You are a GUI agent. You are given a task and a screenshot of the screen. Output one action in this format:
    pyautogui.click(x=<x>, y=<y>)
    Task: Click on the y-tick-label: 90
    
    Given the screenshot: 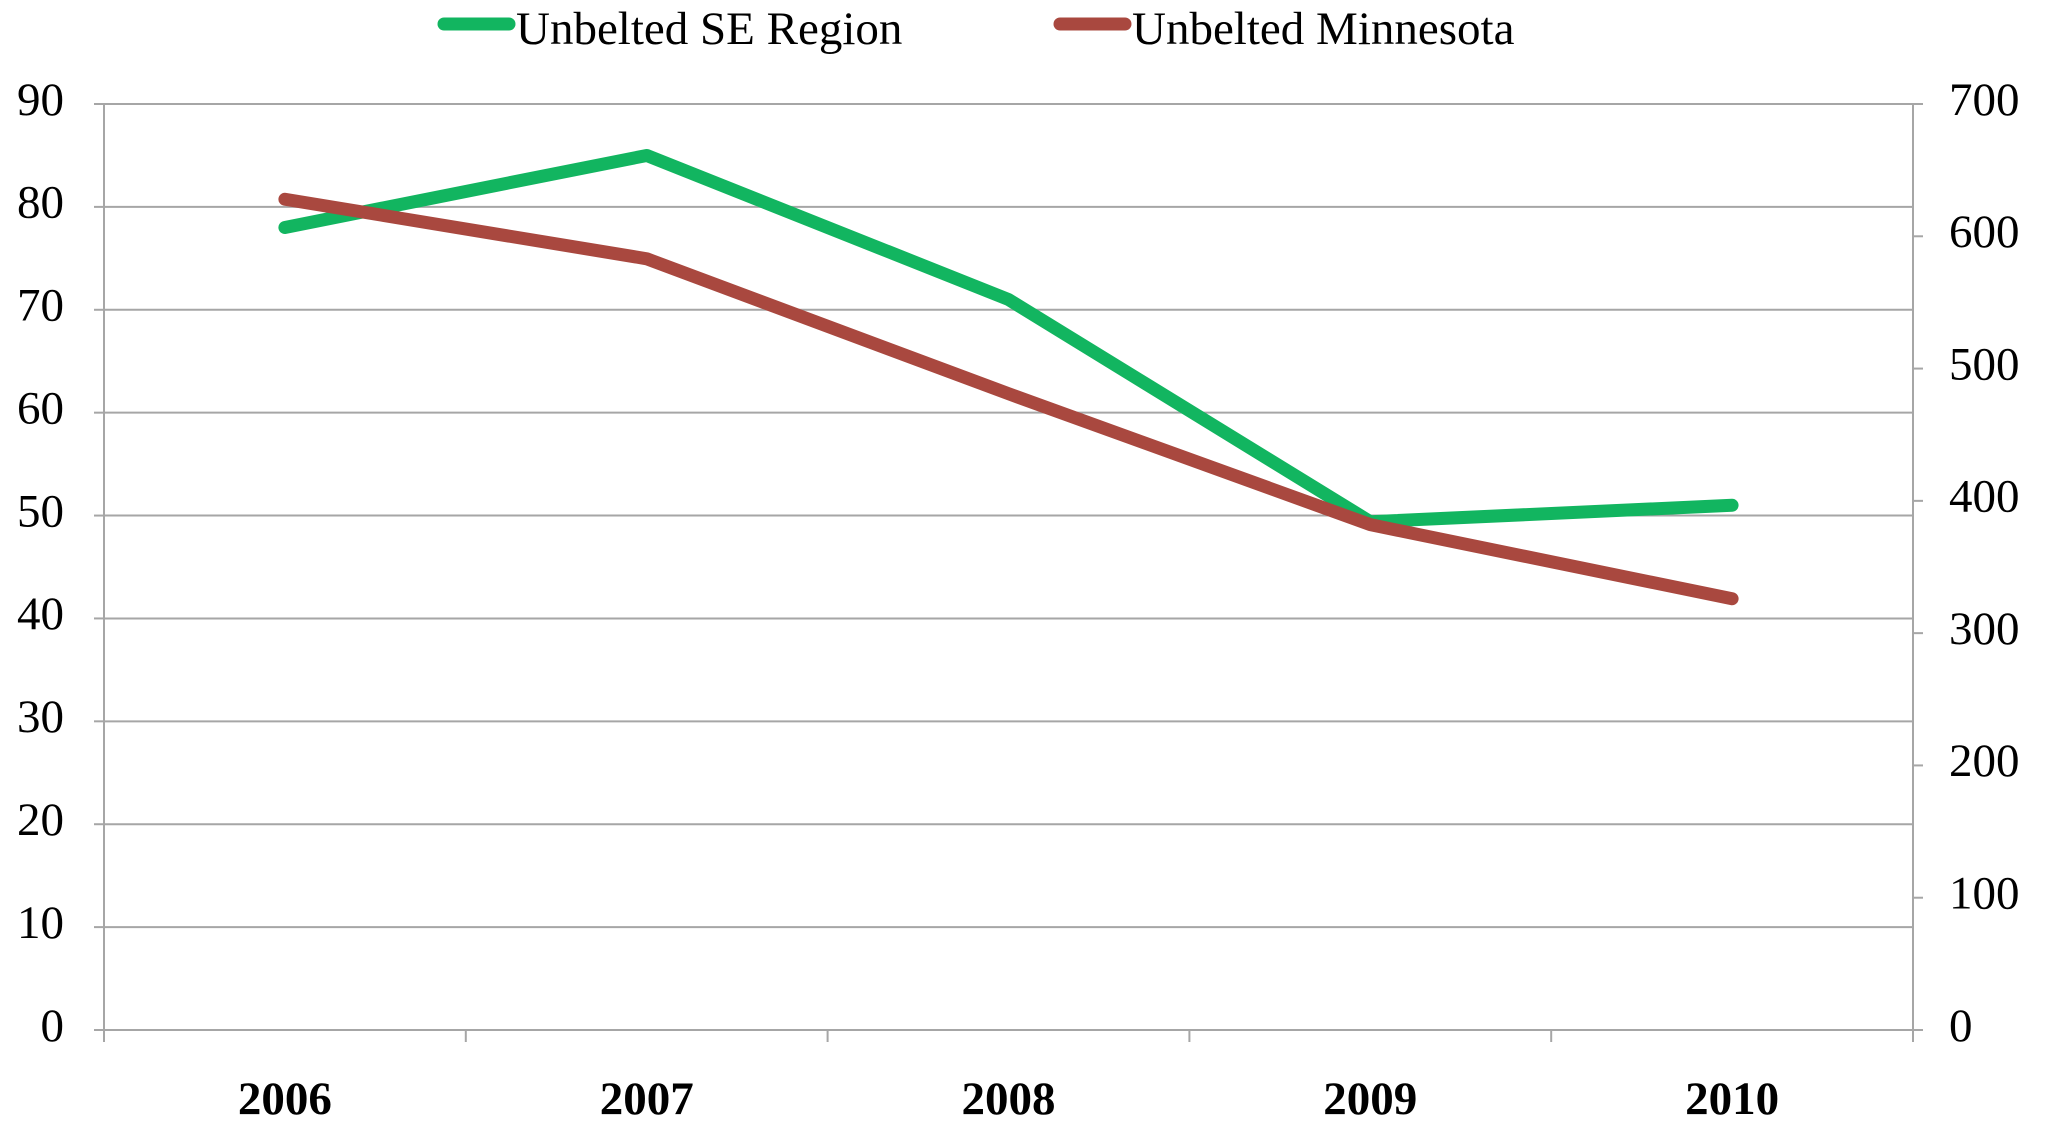 What is the action you would take?
    pyautogui.click(x=40, y=100)
    